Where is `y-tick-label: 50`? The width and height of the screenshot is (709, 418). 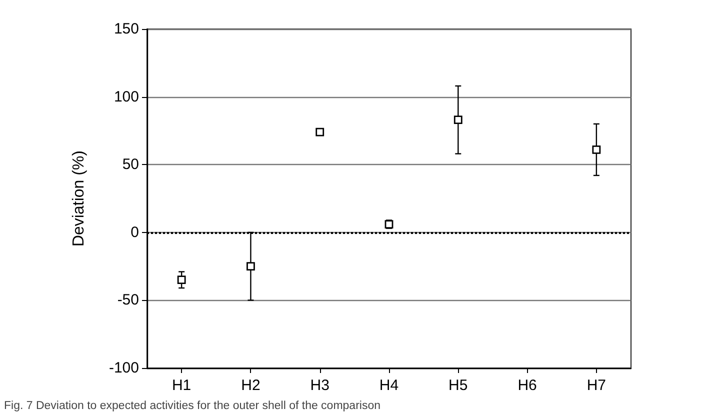
y-tick-label: 50 is located at coordinates (130, 165).